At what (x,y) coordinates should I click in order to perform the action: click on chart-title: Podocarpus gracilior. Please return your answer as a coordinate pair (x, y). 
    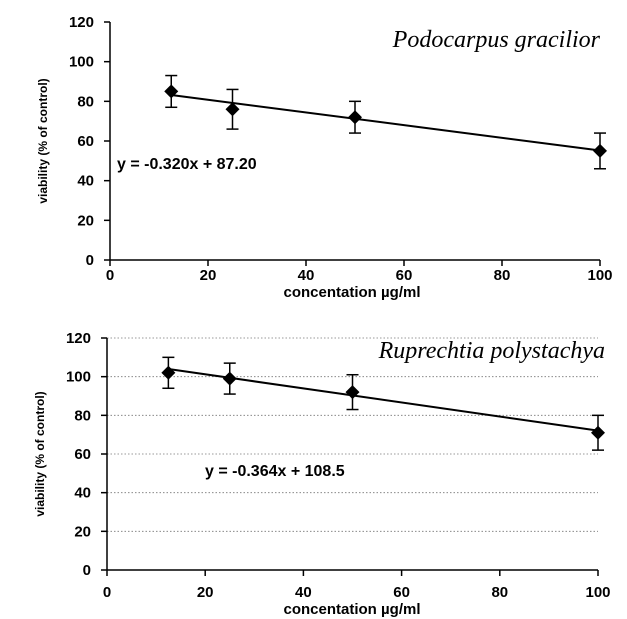
    Looking at the image, I should click on (496, 40).